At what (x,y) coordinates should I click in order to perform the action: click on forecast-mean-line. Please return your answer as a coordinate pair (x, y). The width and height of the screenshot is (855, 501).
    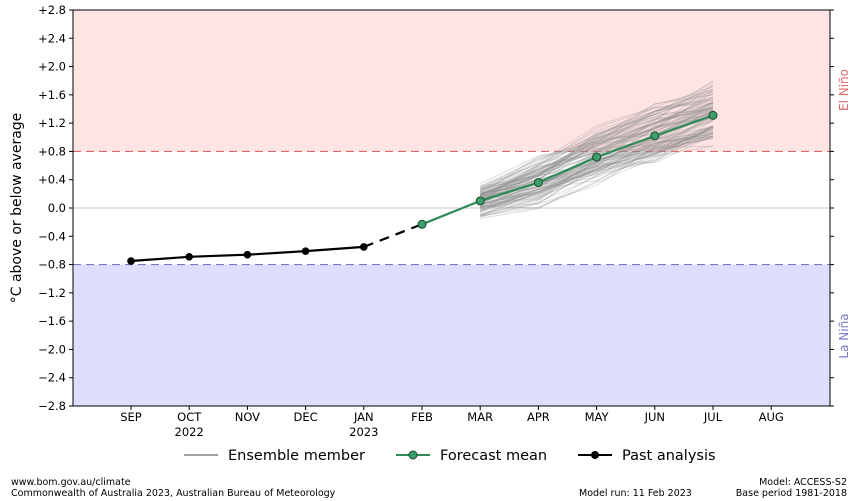
    Looking at the image, I should click on (567, 170).